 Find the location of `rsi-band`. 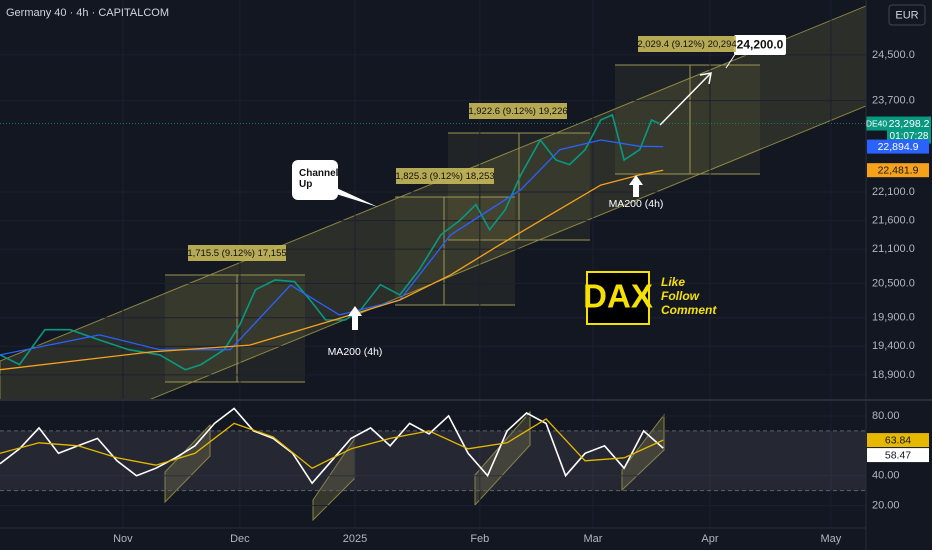

rsi-band is located at coordinates (433, 460).